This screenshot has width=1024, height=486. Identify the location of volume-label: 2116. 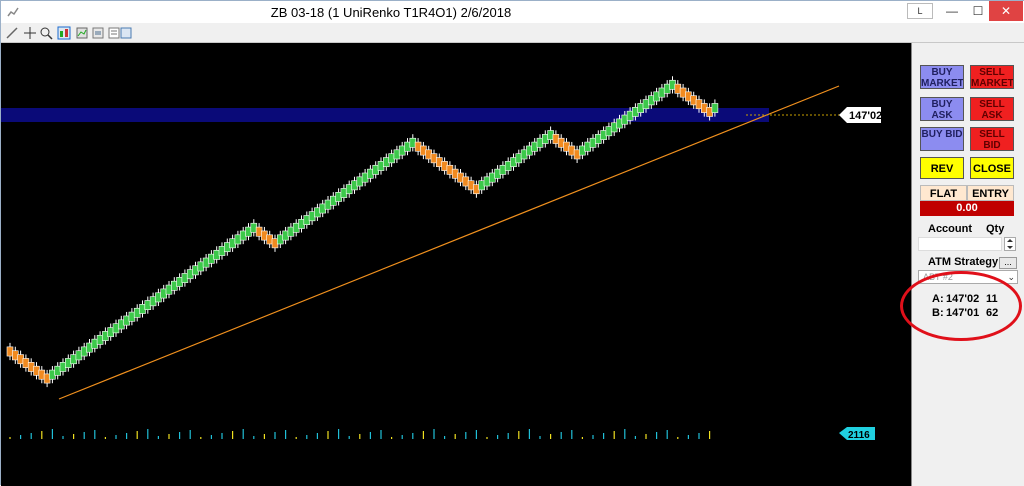
(859, 435).